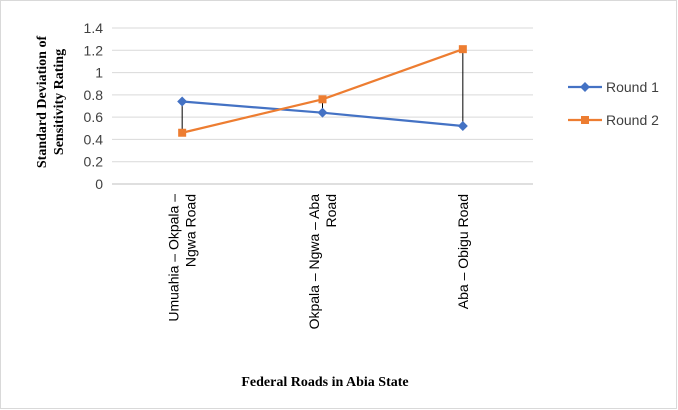 Image resolution: width=678 pixels, height=410 pixels. I want to click on x-category-label: Umuahia – Okpala –, so click(174, 258).